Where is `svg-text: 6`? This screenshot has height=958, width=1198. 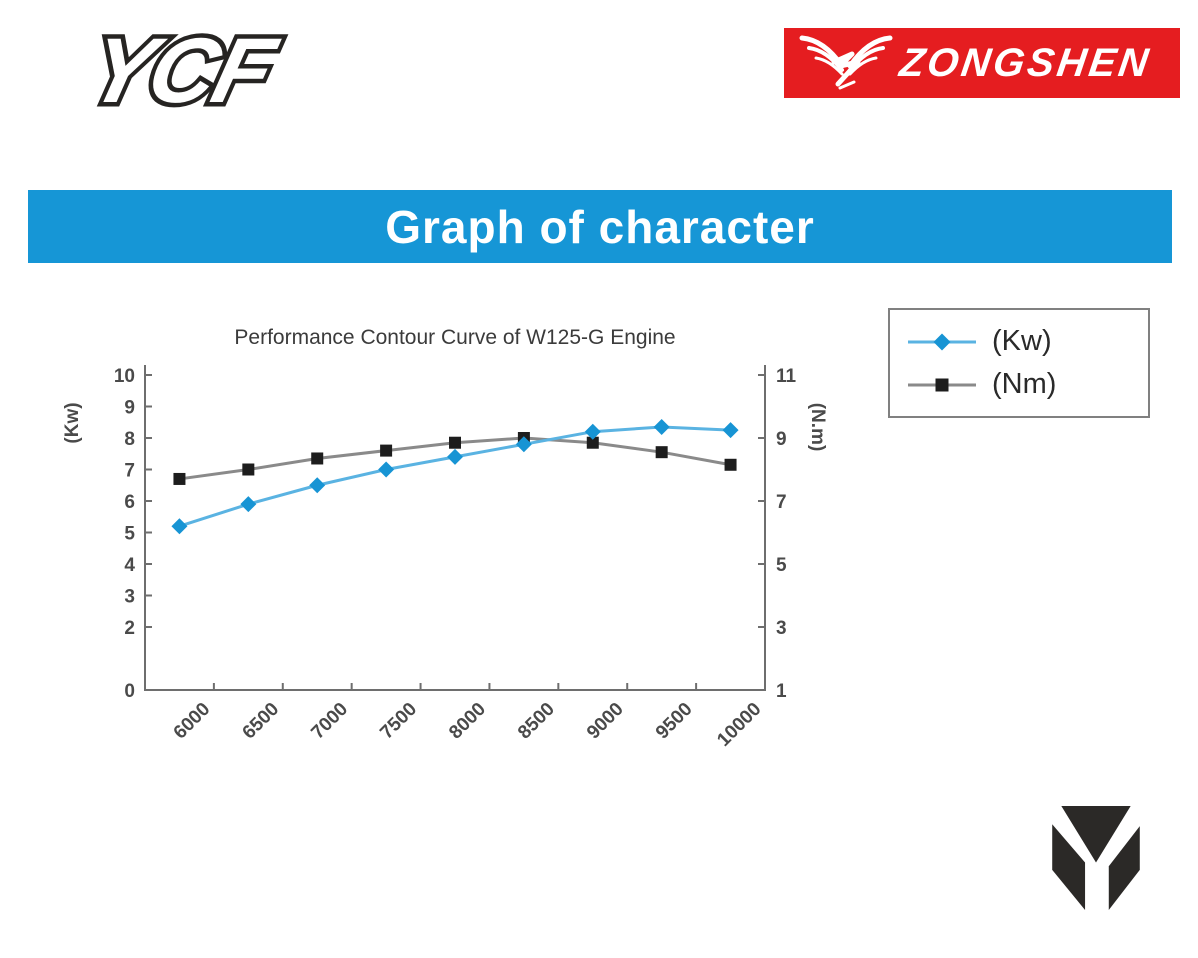 svg-text: 6 is located at coordinates (129, 502).